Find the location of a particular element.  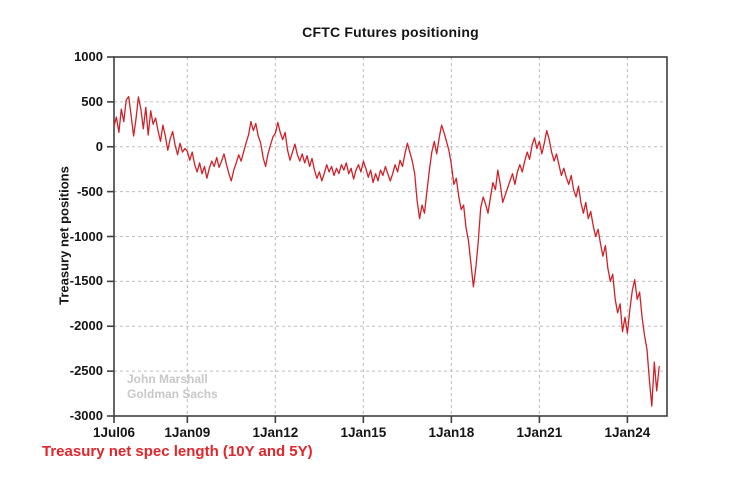

y-tick-label: -3000 is located at coordinates (86, 415).